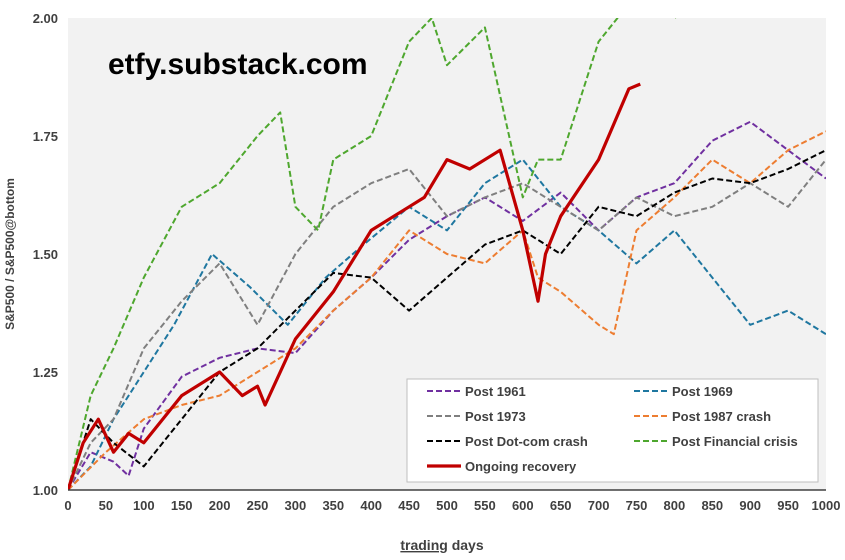  What do you see at coordinates (220, 505) in the screenshot?
I see `x-tick-label: 200` at bounding box center [220, 505].